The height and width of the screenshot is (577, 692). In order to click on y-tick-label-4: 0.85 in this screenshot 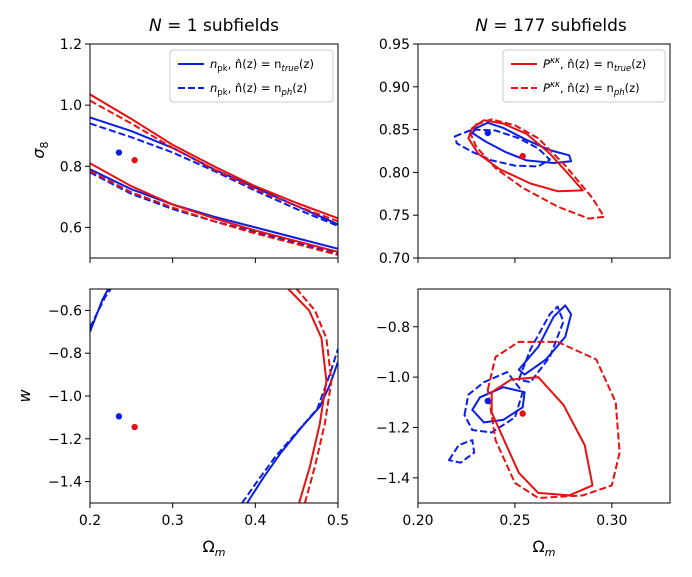, I will do `click(394, 131)`.